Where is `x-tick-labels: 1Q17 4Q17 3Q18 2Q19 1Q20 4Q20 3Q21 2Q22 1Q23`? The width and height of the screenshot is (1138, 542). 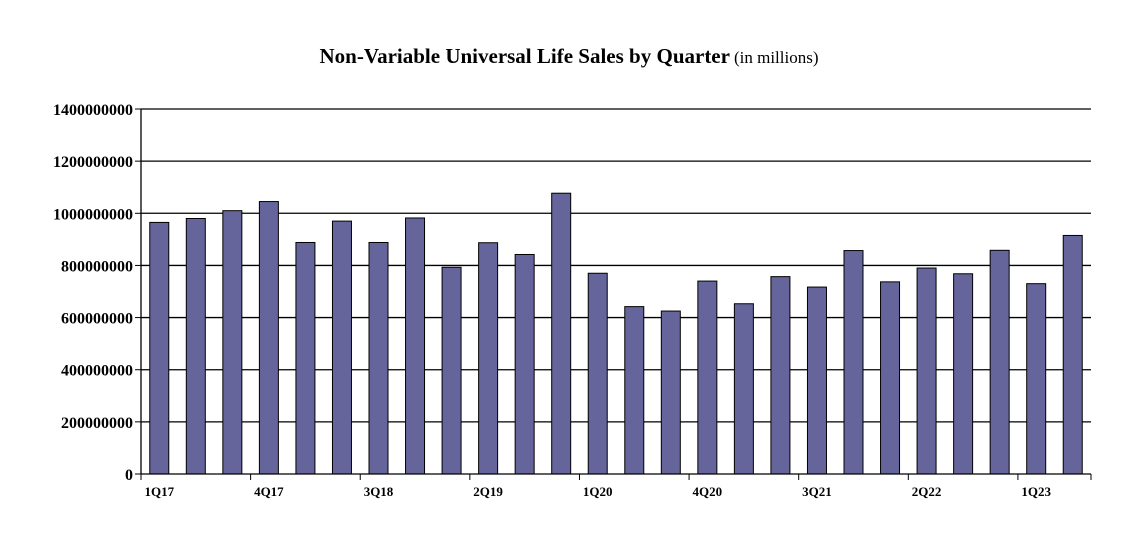 x-tick-labels: 1Q17 4Q17 3Q18 2Q19 1Q20 4Q20 3Q21 2Q22 1Q23 is located at coordinates (616, 486).